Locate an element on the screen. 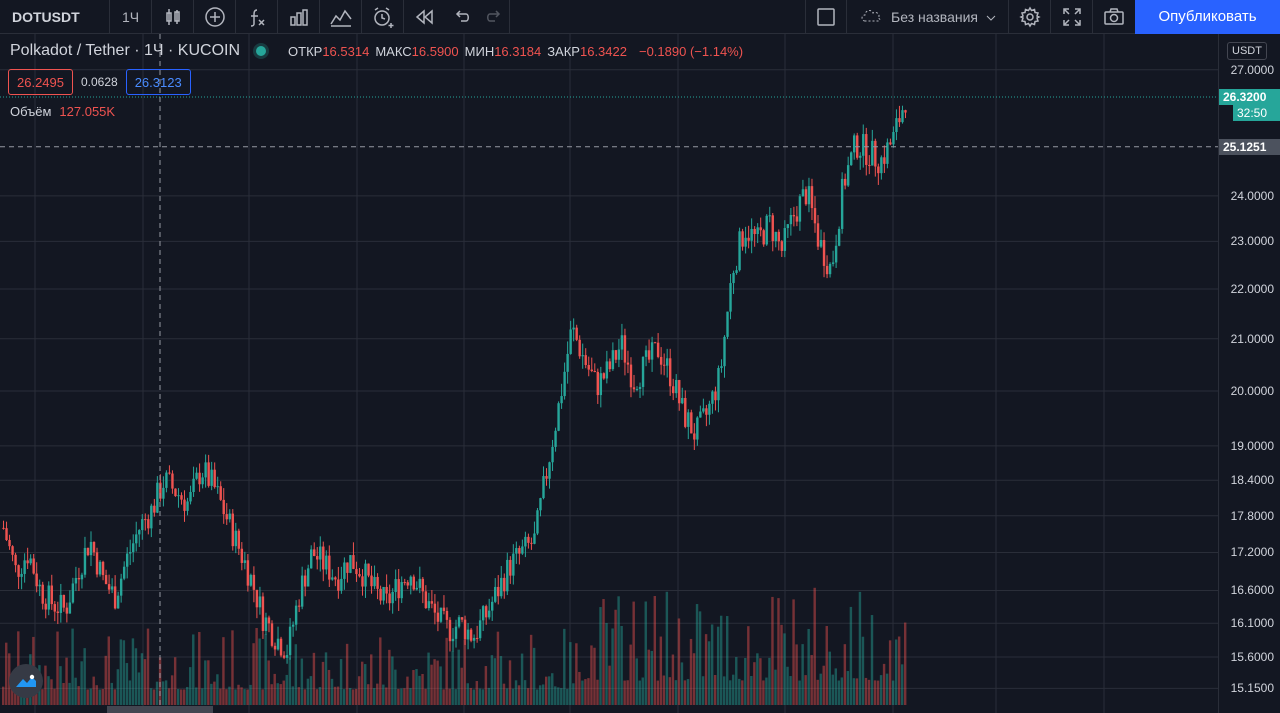  fx-icon is located at coordinates (257, 17).